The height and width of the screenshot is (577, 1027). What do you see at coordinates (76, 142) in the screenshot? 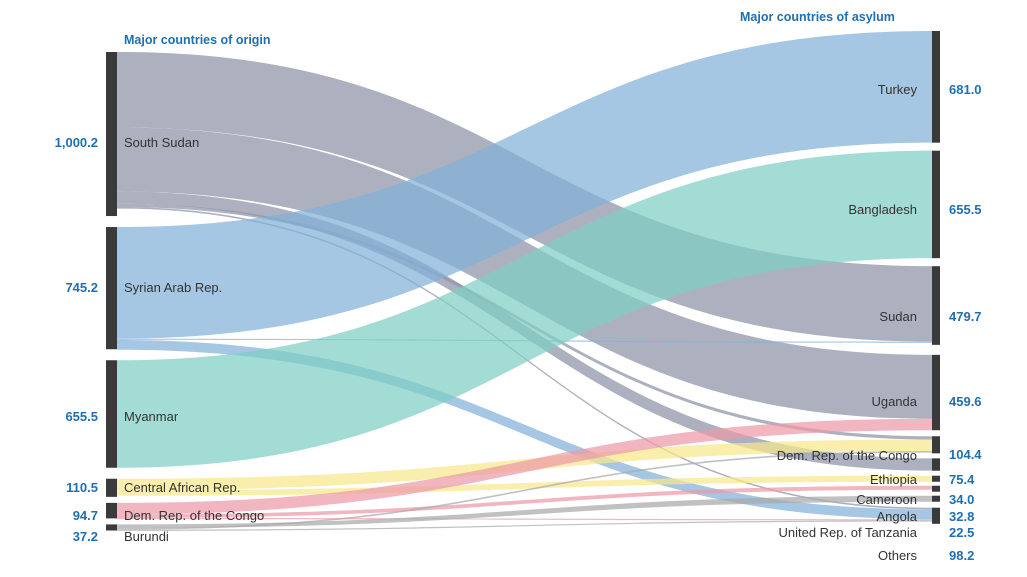
I see `origin-value-south-sudan: 1,000.2` at bounding box center [76, 142].